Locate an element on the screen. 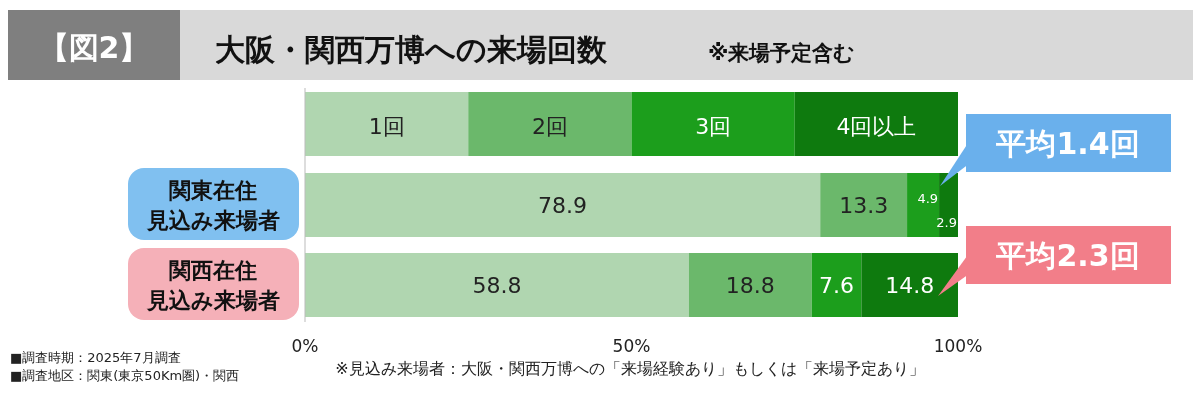  legend-item: 2回 is located at coordinates (550, 124).